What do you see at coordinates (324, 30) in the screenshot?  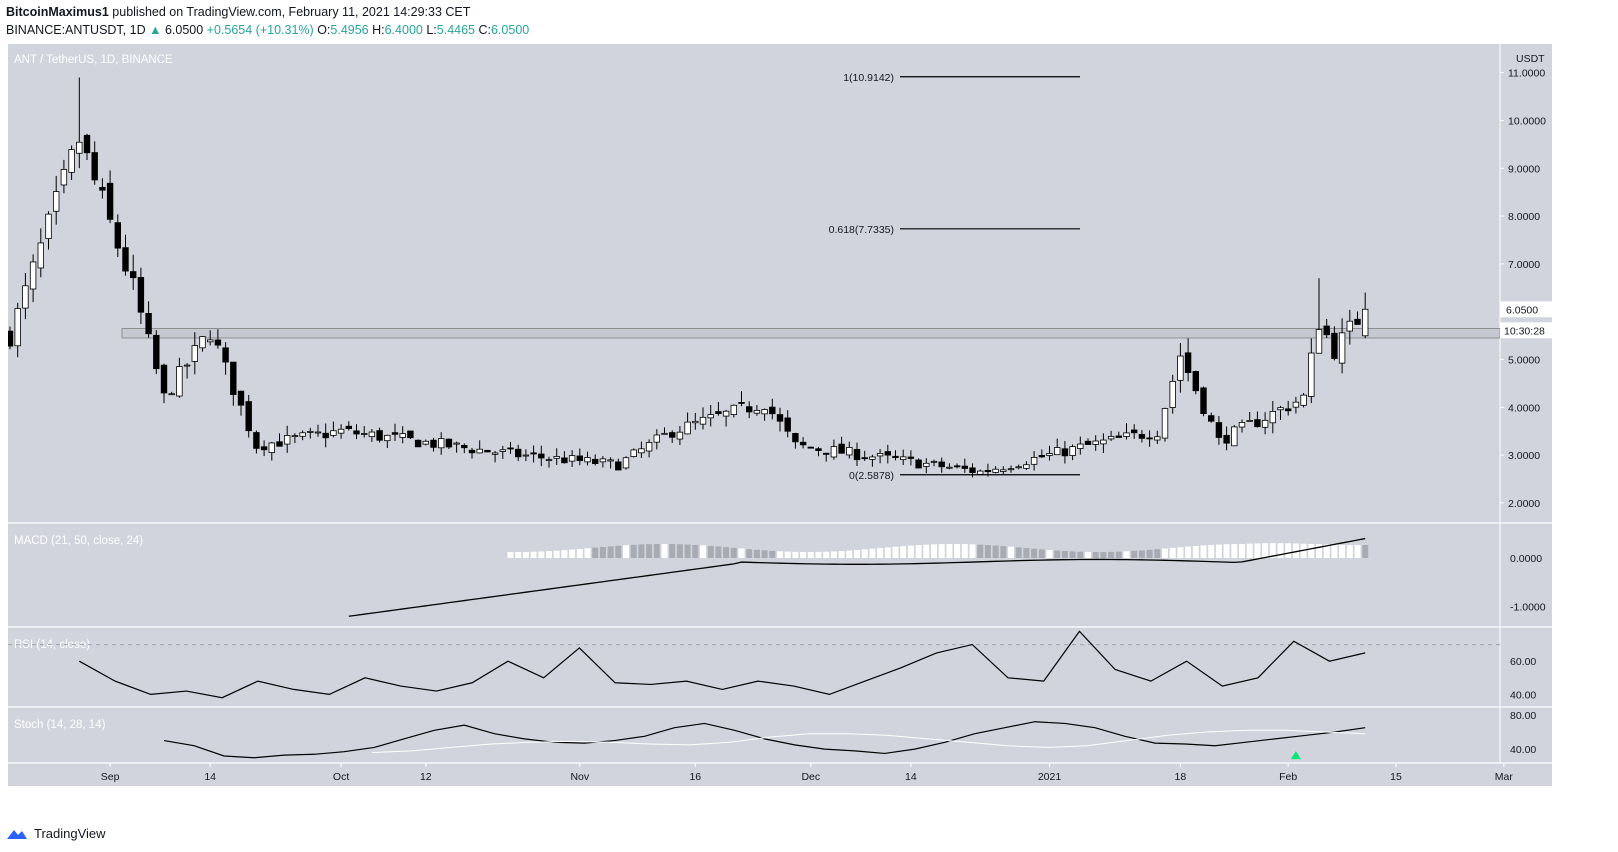 I see `open-label: O:` at bounding box center [324, 30].